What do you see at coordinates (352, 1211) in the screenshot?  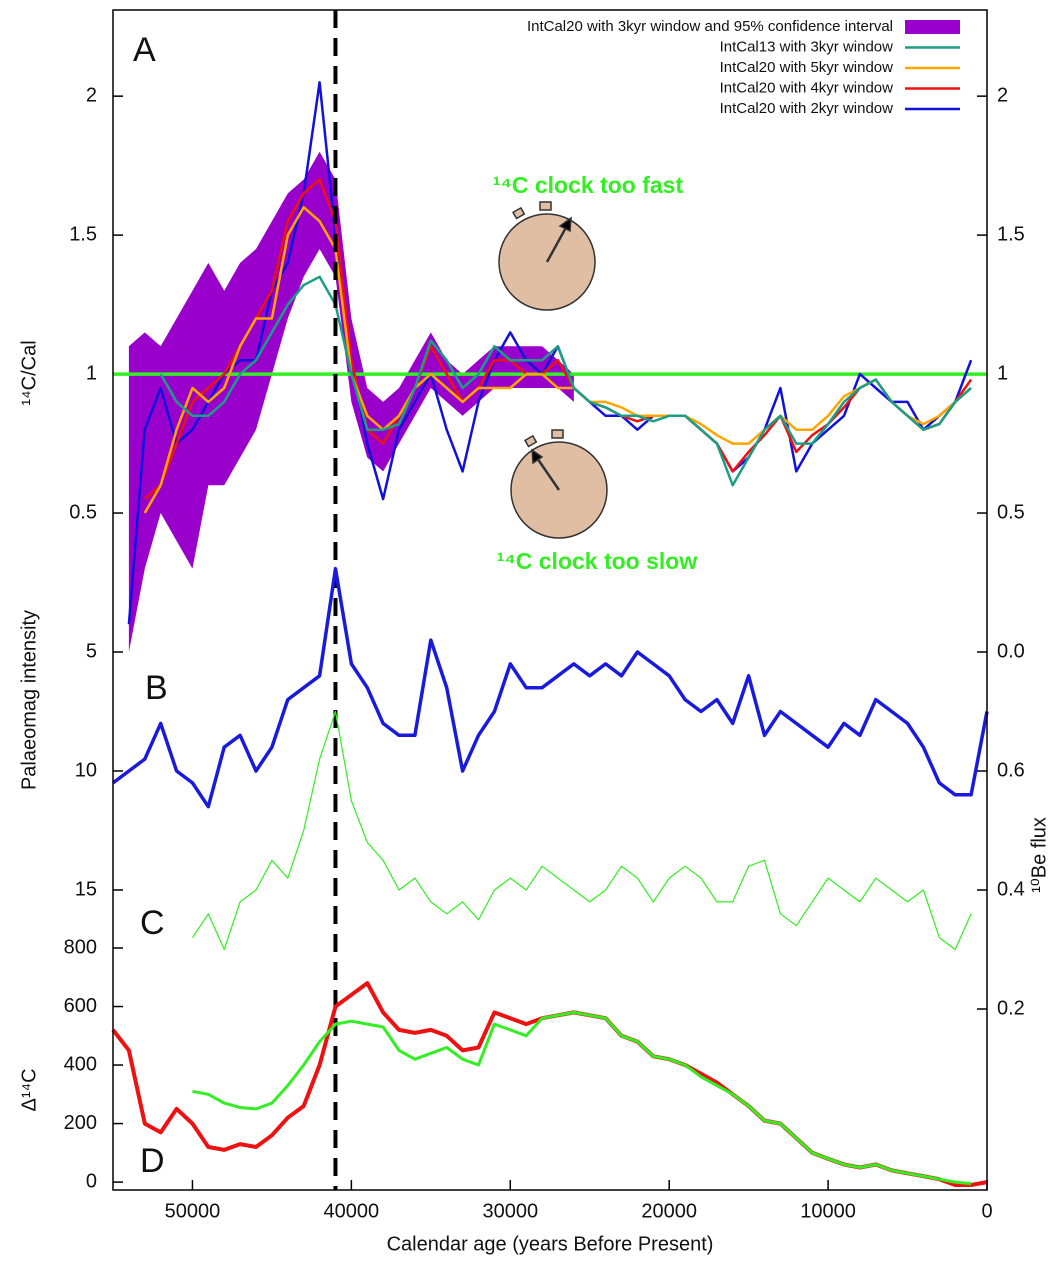 I see `x-tick-label: 40000` at bounding box center [352, 1211].